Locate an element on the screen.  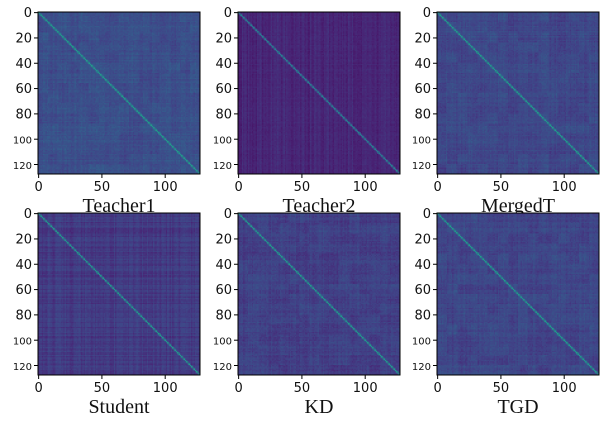
panel-title: TGD is located at coordinates (517, 407).